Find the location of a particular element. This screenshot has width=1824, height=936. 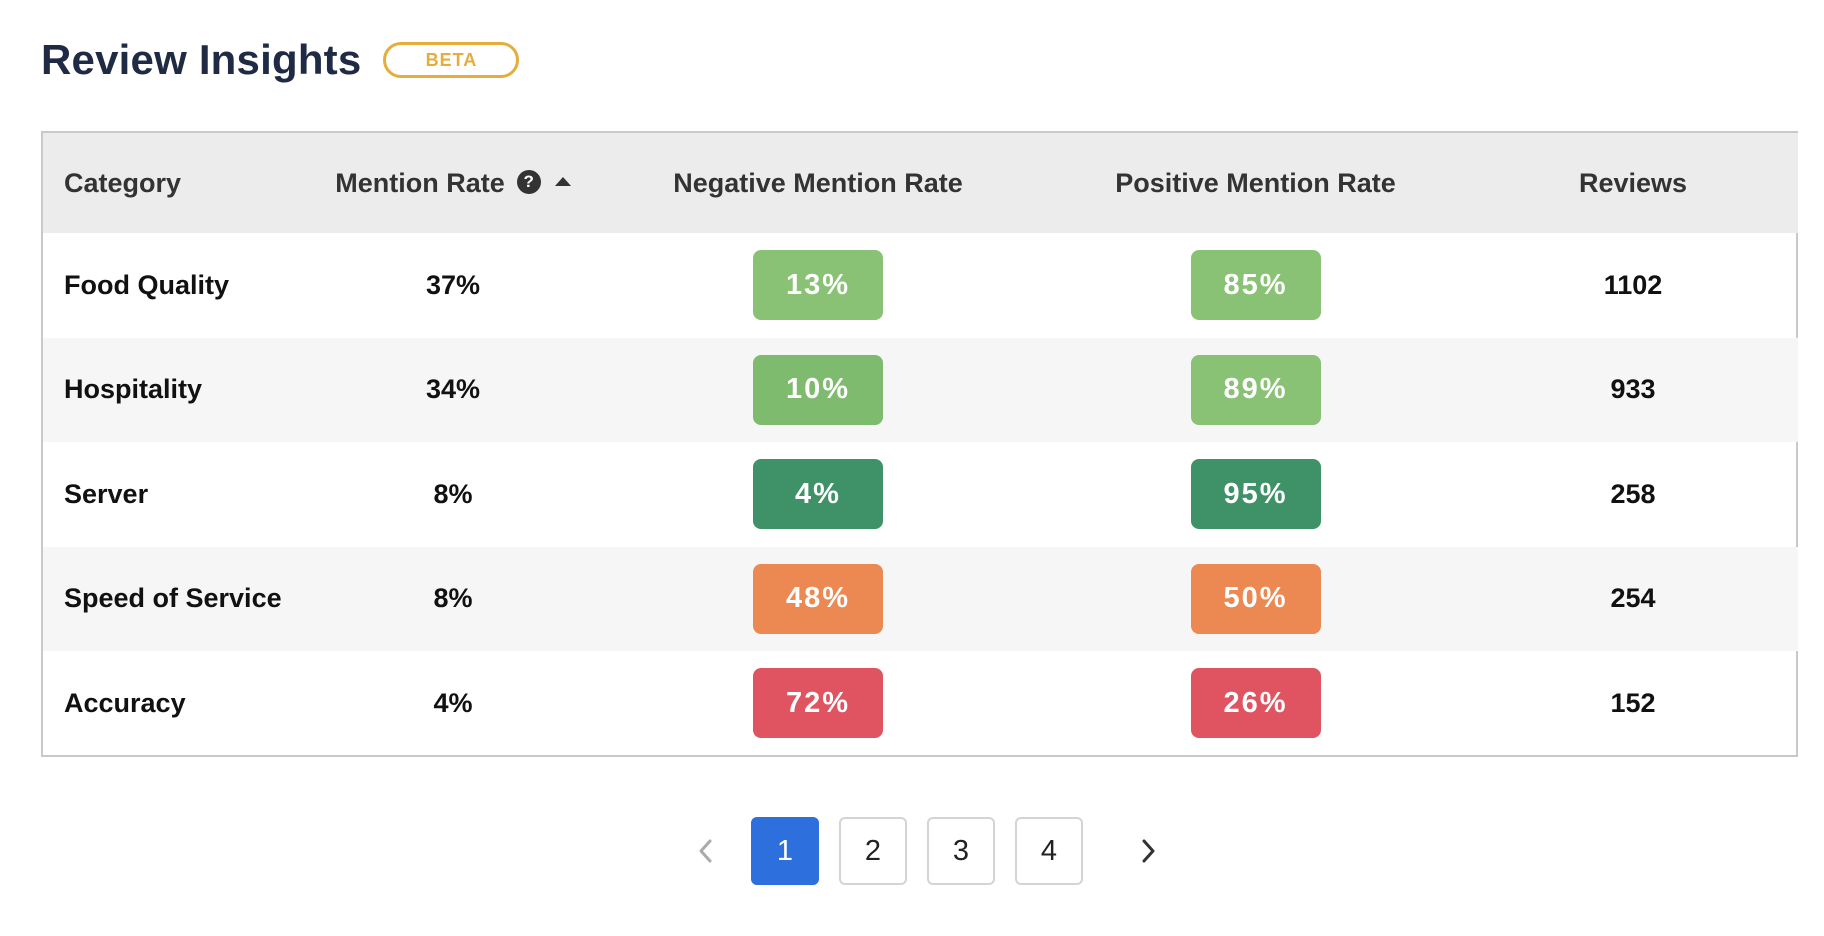

negative-rate-pill: 48% is located at coordinates (818, 598).